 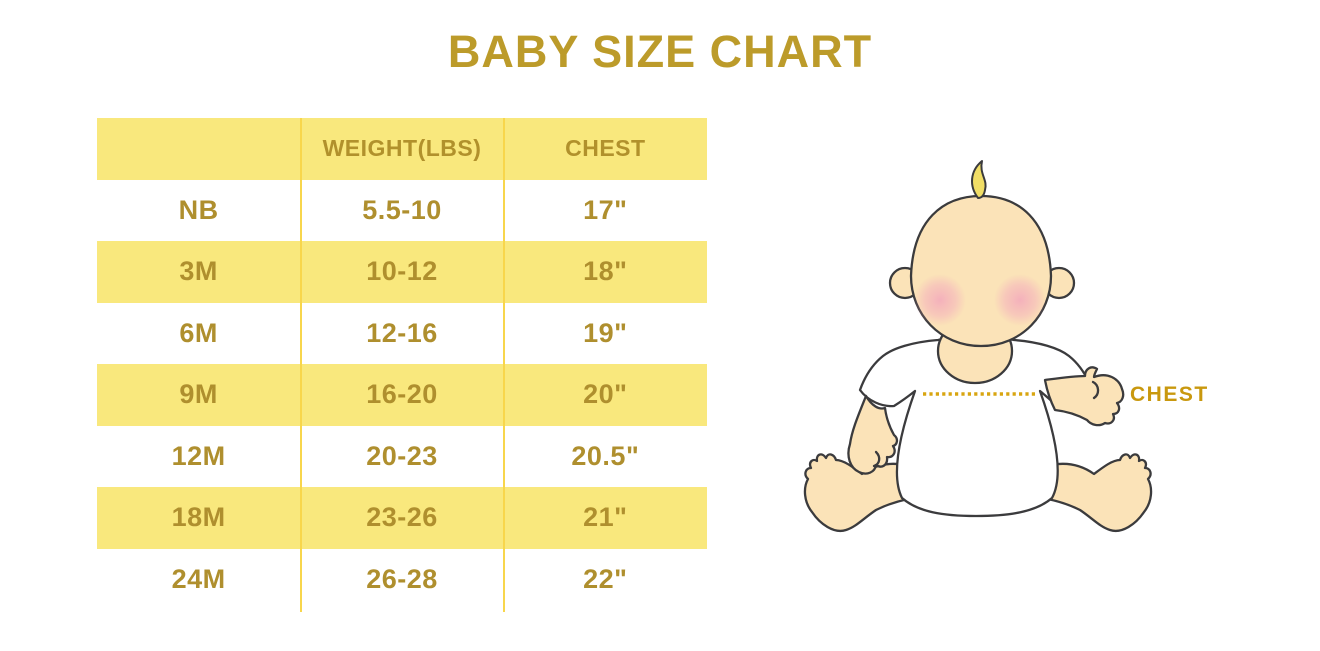 I want to click on baby-finger-detail, so click(x=876, y=459).